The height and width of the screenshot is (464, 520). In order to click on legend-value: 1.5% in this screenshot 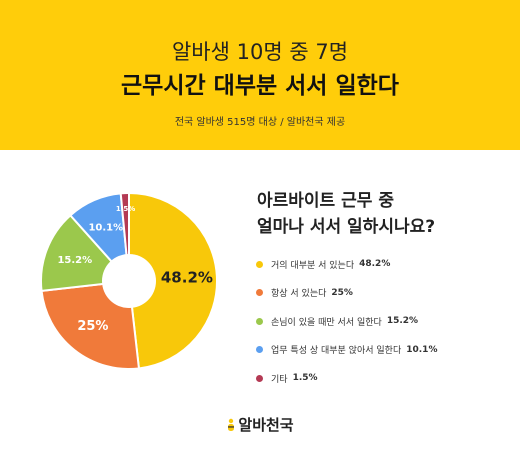, I will do `click(305, 378)`.